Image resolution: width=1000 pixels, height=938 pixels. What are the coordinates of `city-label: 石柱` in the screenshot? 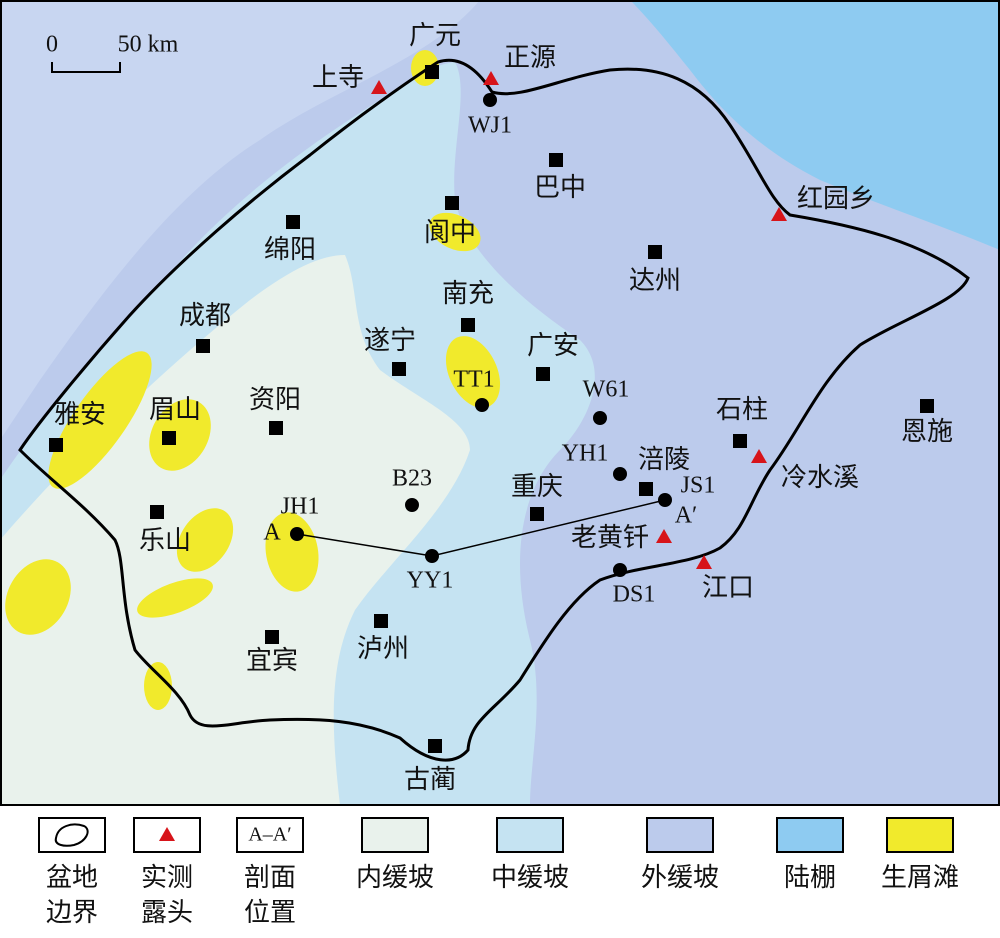 It's located at (742, 409).